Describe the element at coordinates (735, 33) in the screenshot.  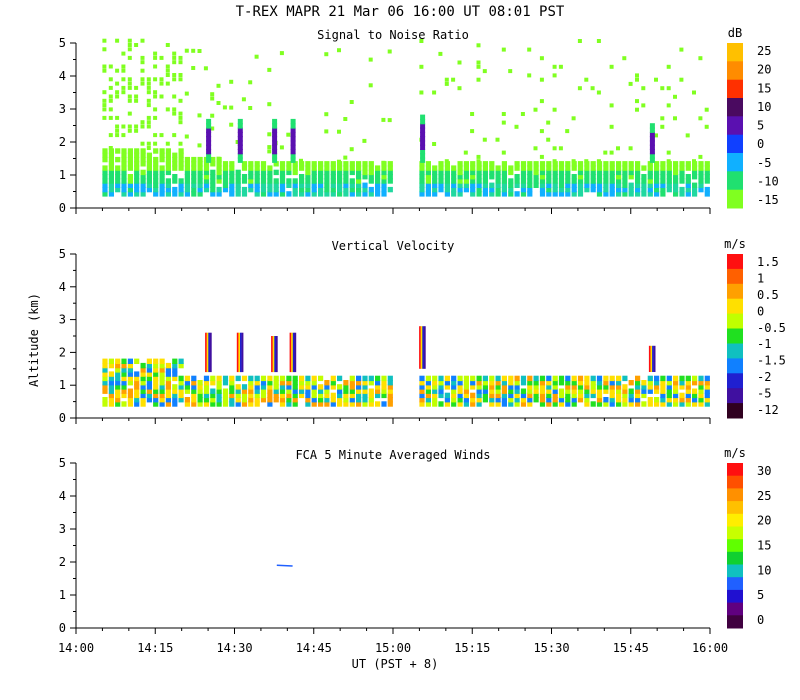
I see `colorbar-units: dB` at that location.